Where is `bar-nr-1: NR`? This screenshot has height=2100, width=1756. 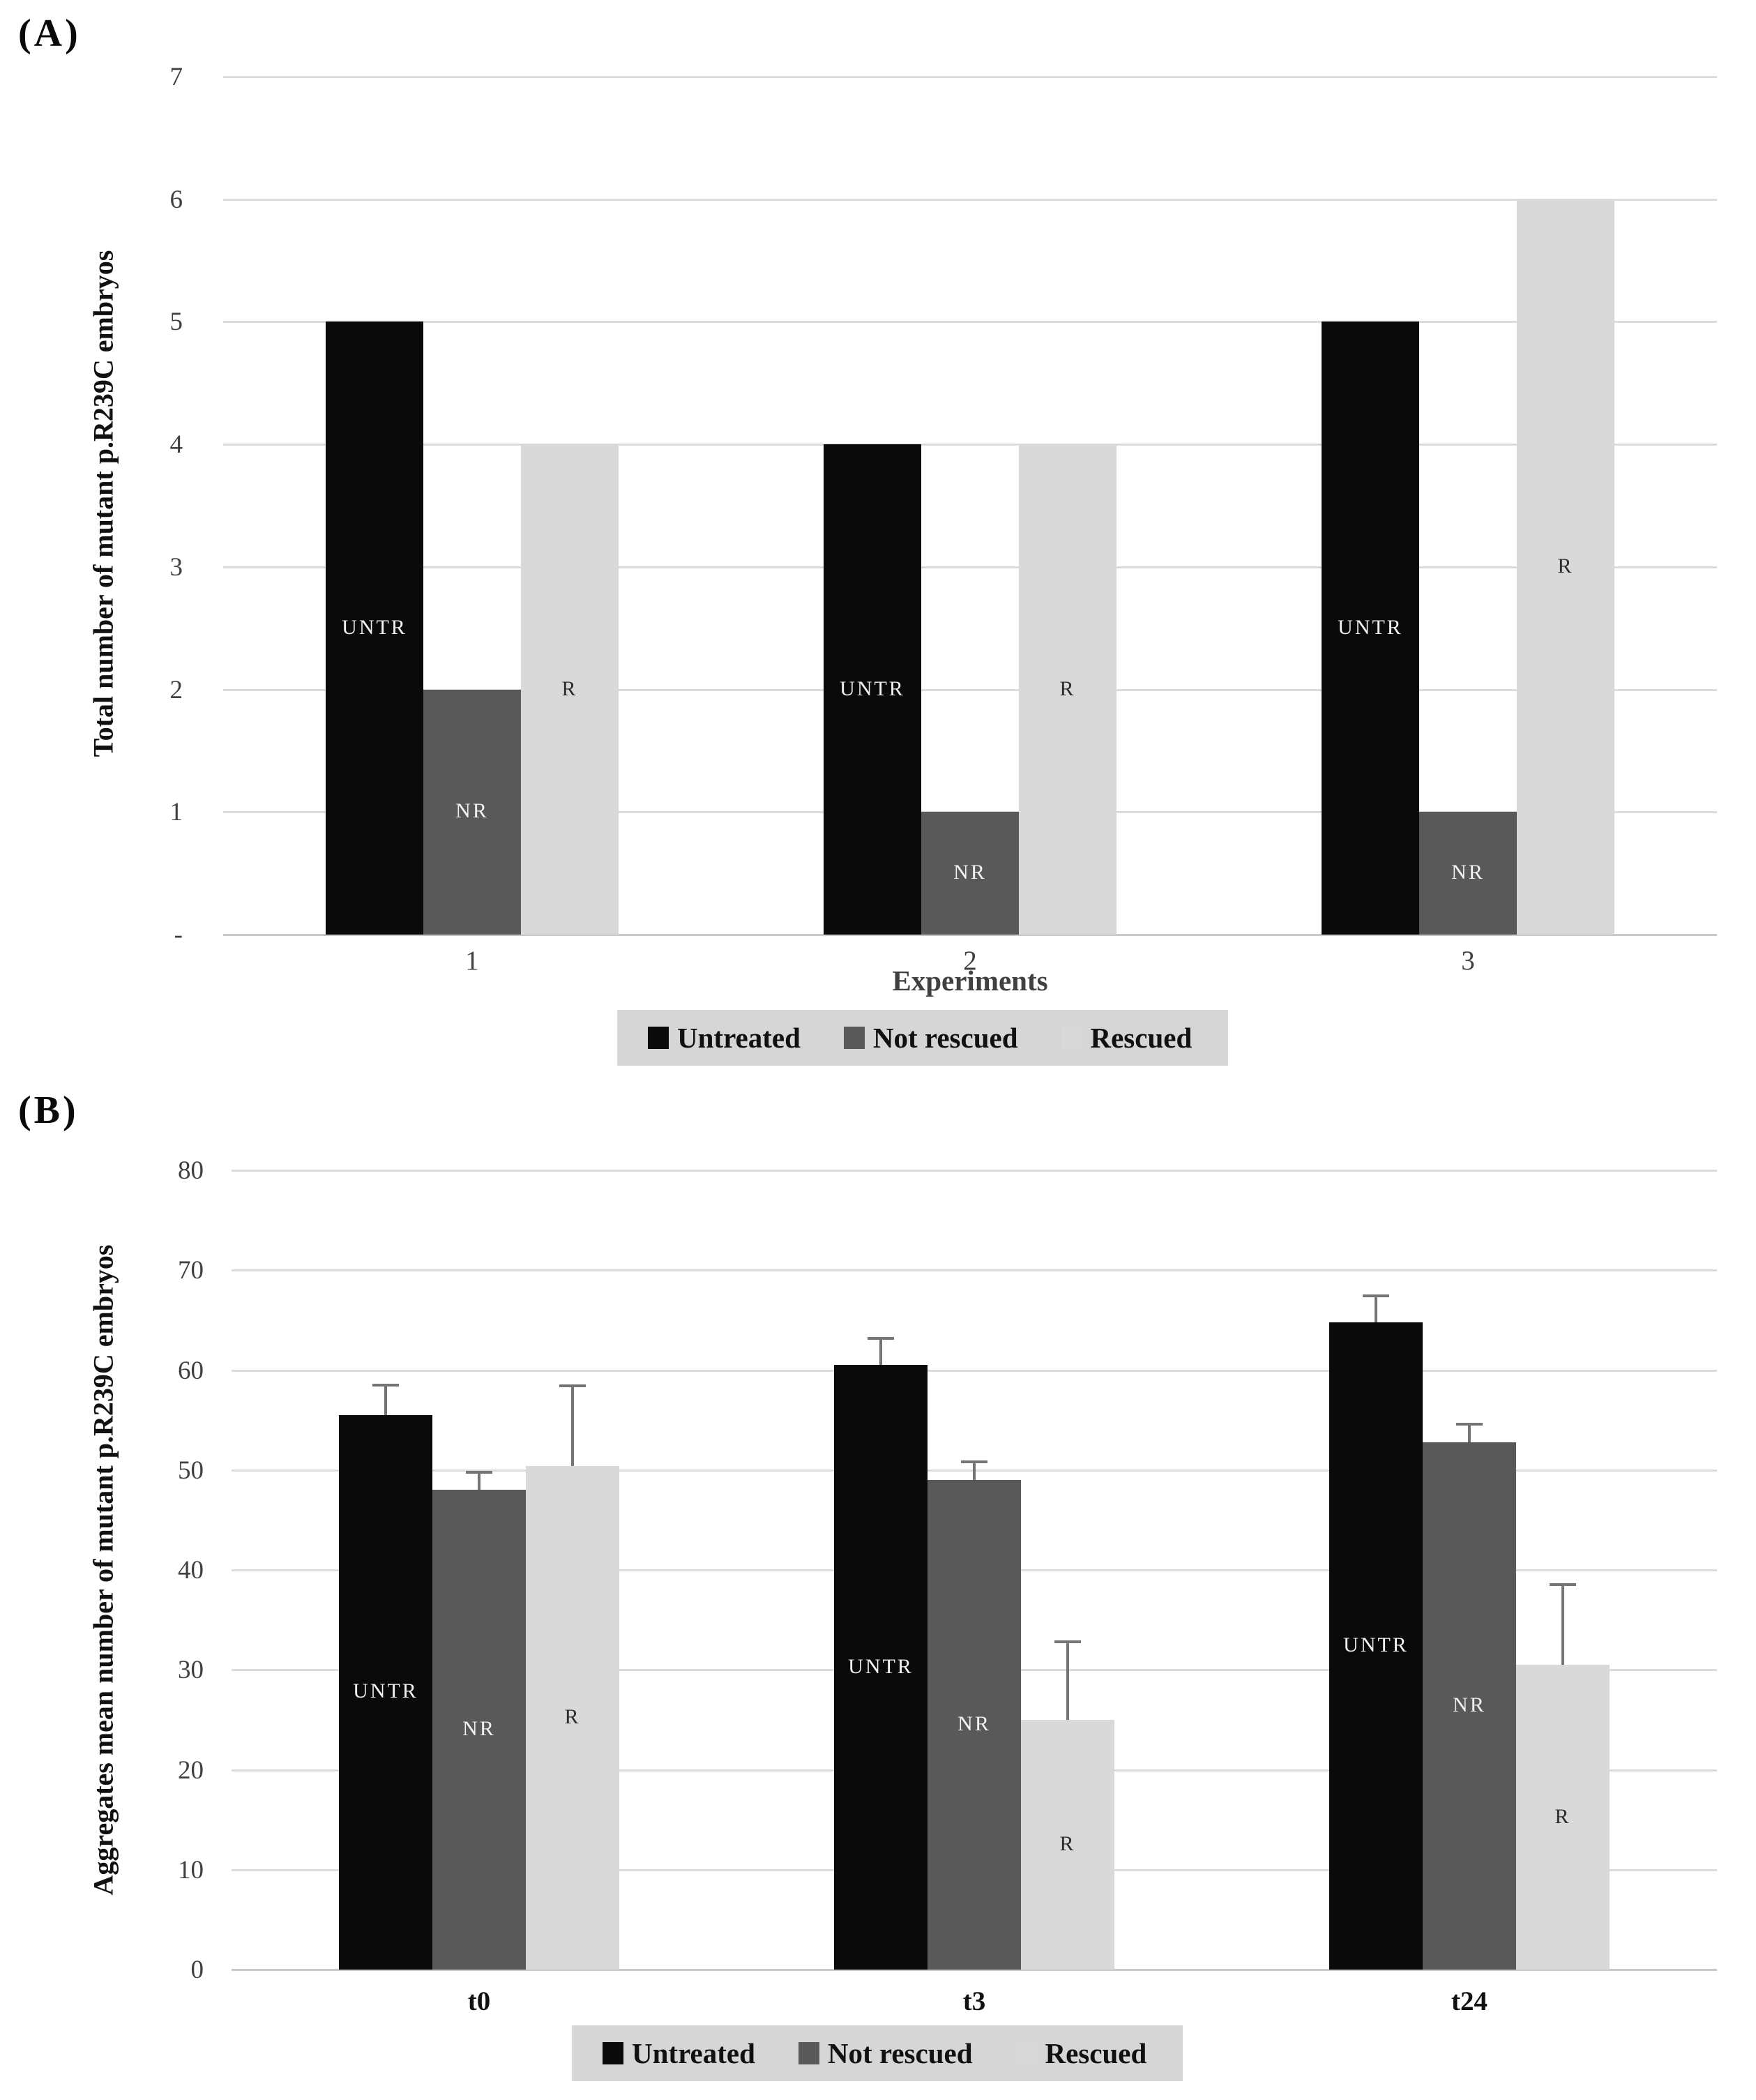
bar-nr-1: NR is located at coordinates (472, 812).